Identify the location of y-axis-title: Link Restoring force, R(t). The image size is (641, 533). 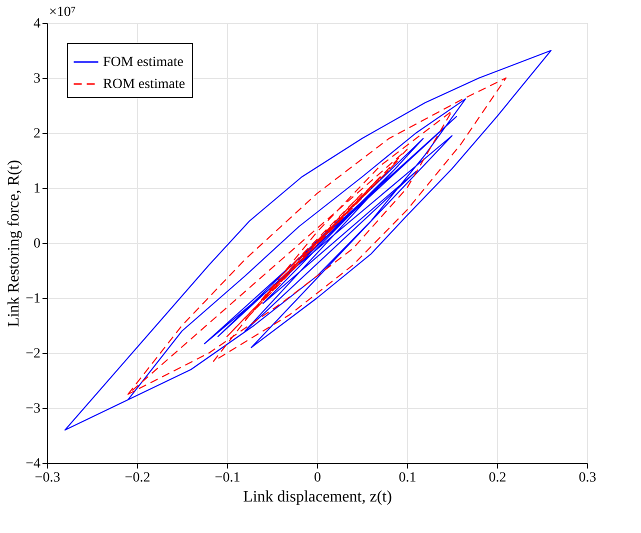
(14, 244).